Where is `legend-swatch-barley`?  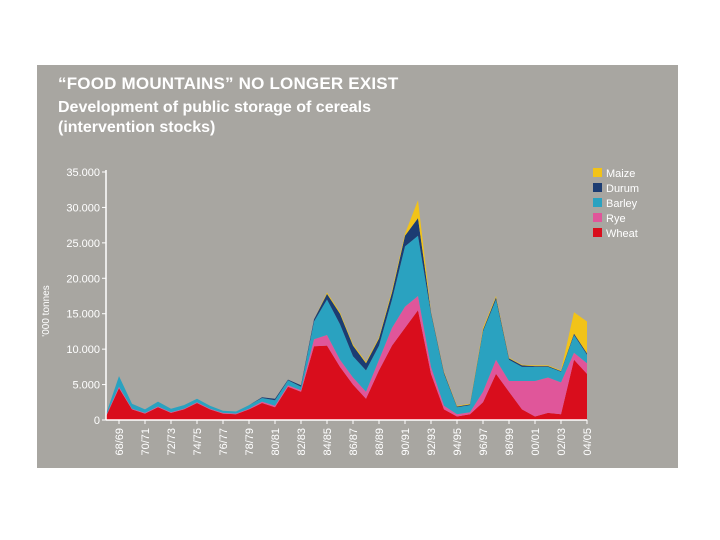
legend-swatch-barley is located at coordinates (597, 202).